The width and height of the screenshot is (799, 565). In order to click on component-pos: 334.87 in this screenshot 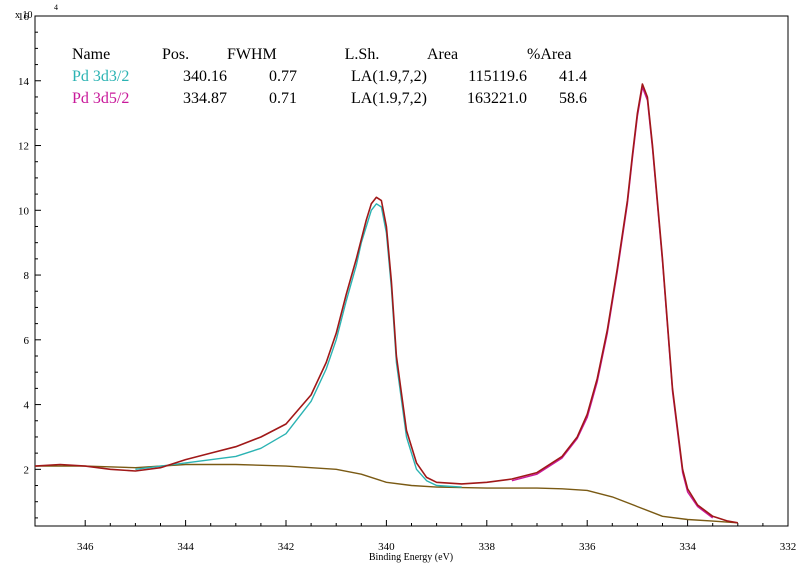, I will do `click(205, 98)`.